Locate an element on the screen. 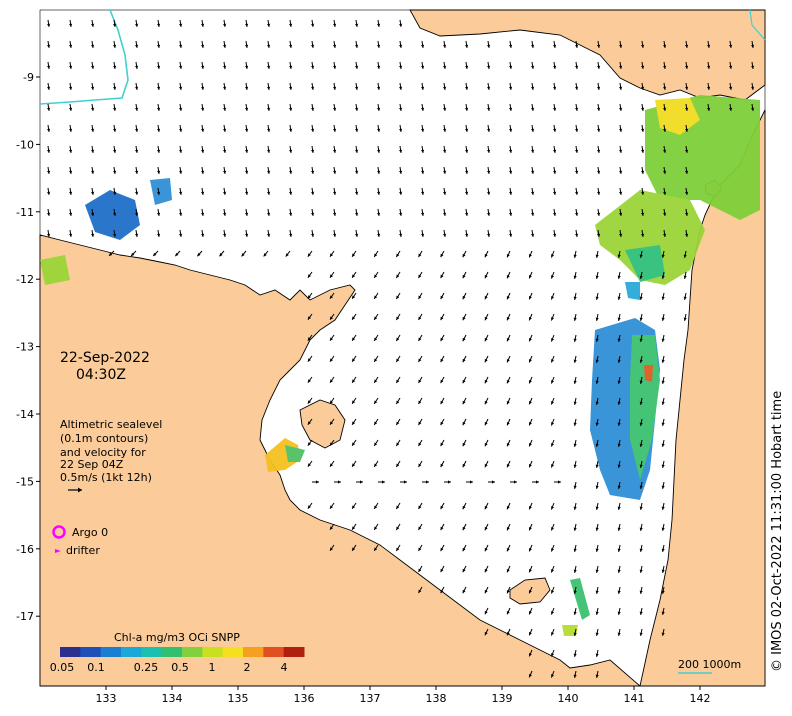 The height and width of the screenshot is (716, 792). chl-patch-west-cape-green is located at coordinates (645, 263).